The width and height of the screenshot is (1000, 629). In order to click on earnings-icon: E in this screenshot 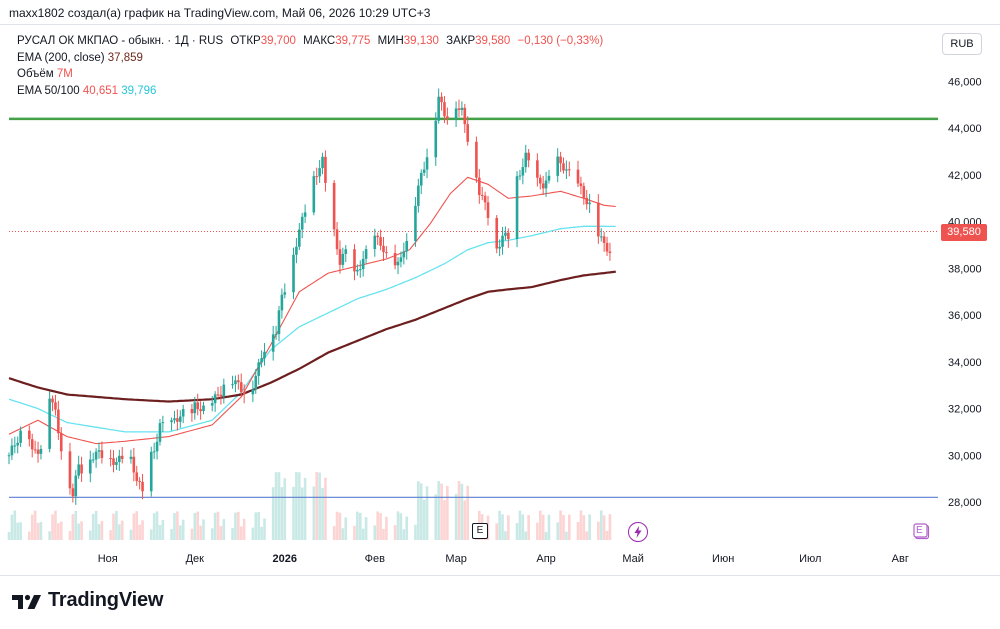, I will do `click(480, 531)`.